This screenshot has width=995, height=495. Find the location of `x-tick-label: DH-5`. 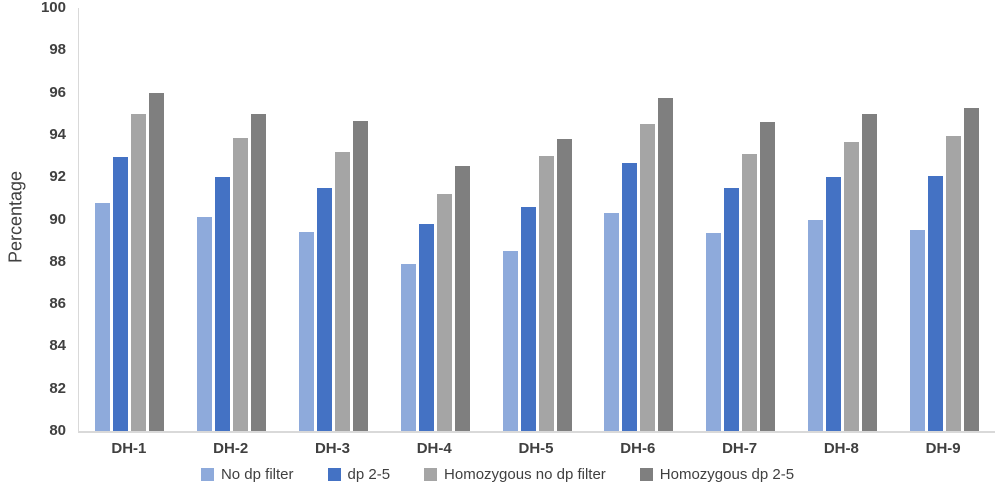

x-tick-label: DH-5 is located at coordinates (536, 448).